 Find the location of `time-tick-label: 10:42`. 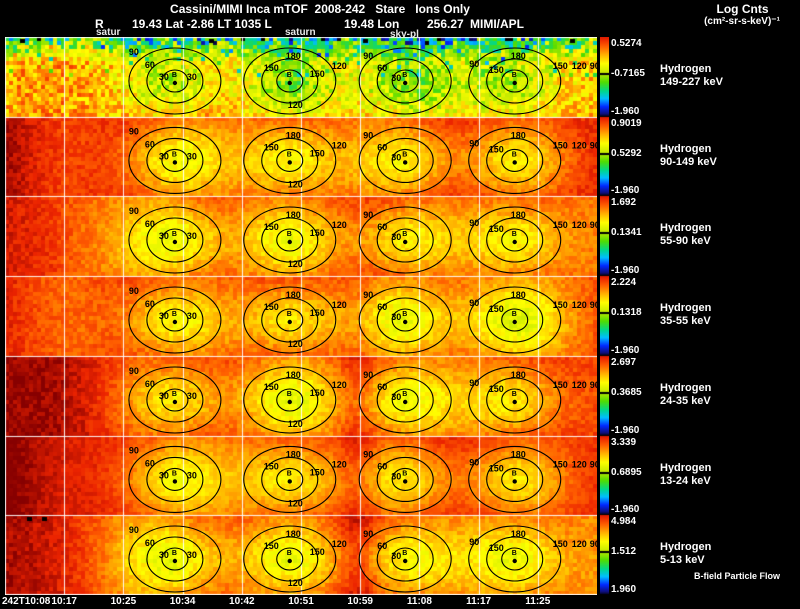

time-tick-label: 10:42 is located at coordinates (242, 601).